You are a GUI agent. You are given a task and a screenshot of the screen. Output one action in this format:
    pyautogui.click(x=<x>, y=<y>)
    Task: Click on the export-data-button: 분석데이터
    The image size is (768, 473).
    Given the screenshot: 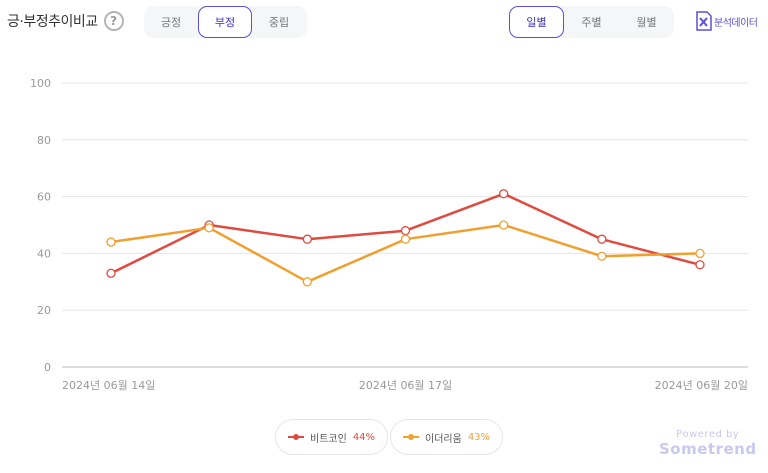 What is the action you would take?
    pyautogui.click(x=727, y=21)
    